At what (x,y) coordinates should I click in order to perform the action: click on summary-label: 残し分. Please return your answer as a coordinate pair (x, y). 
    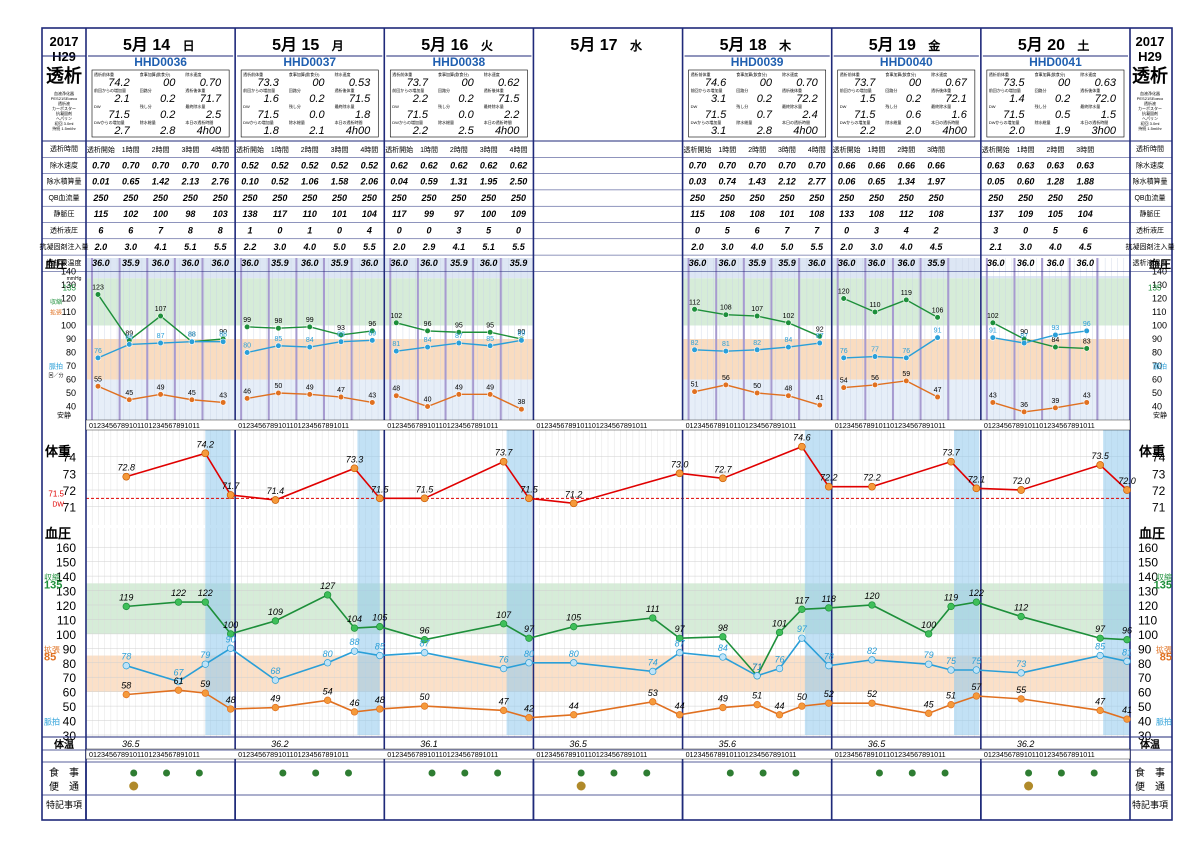
    Looking at the image, I should click on (295, 106).